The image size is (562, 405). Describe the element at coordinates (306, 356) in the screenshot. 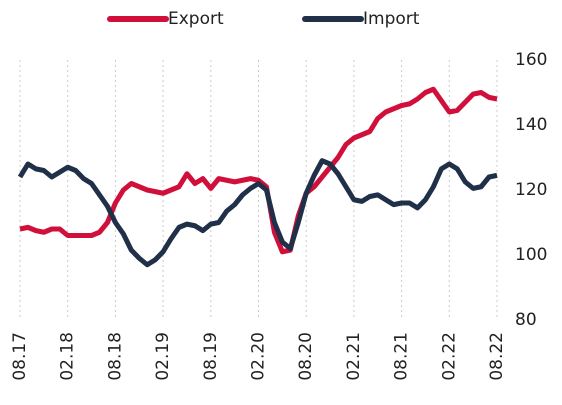

I see `x-tick-label: 08.20` at that location.